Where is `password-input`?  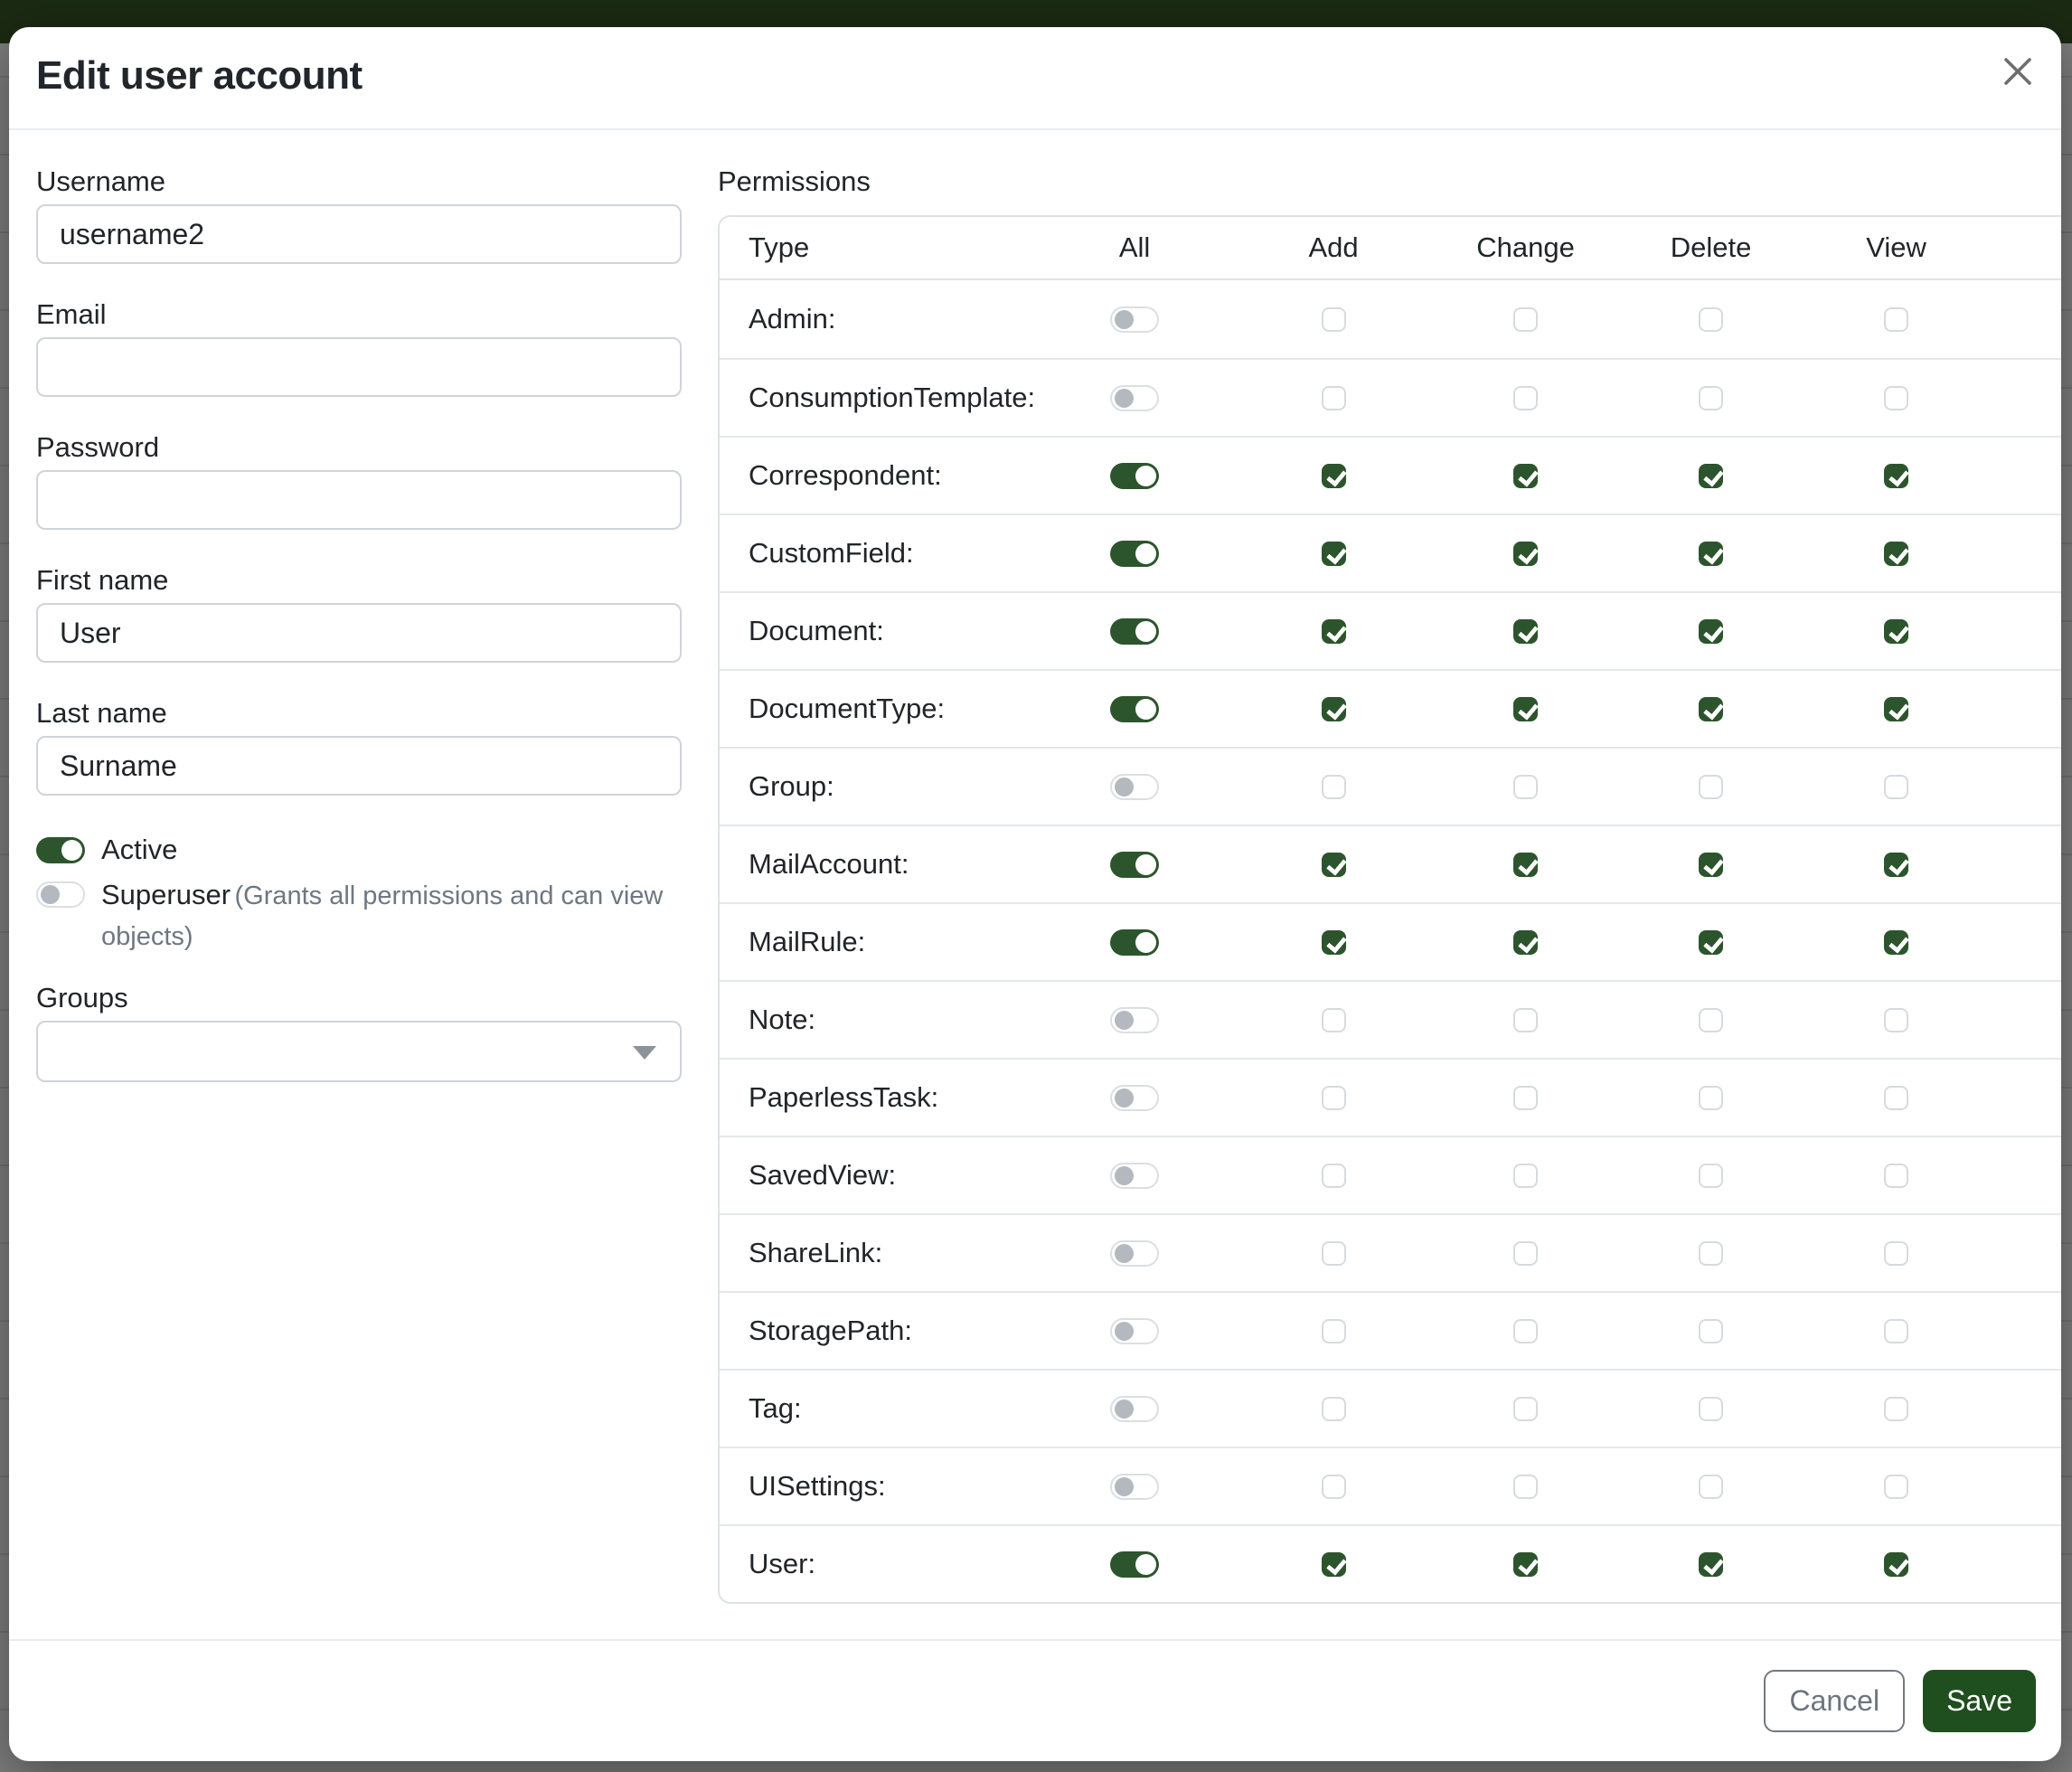
password-input is located at coordinates (359, 500).